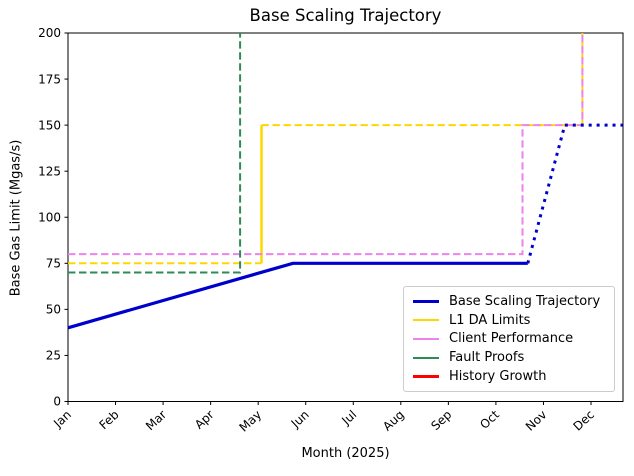  I want to click on series-base-scaling-trajectory-projected, so click(574, 193).